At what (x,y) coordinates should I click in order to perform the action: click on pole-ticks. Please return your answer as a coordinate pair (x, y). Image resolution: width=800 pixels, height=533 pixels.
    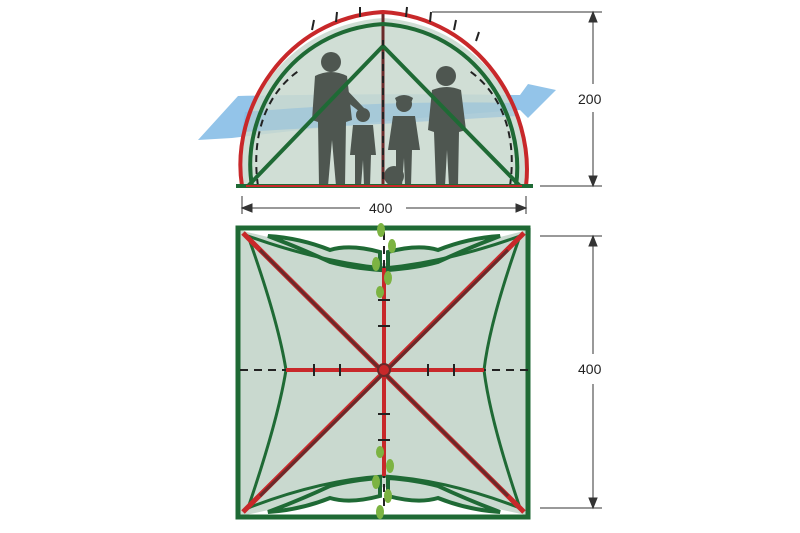
    Looking at the image, I should click on (395, 24).